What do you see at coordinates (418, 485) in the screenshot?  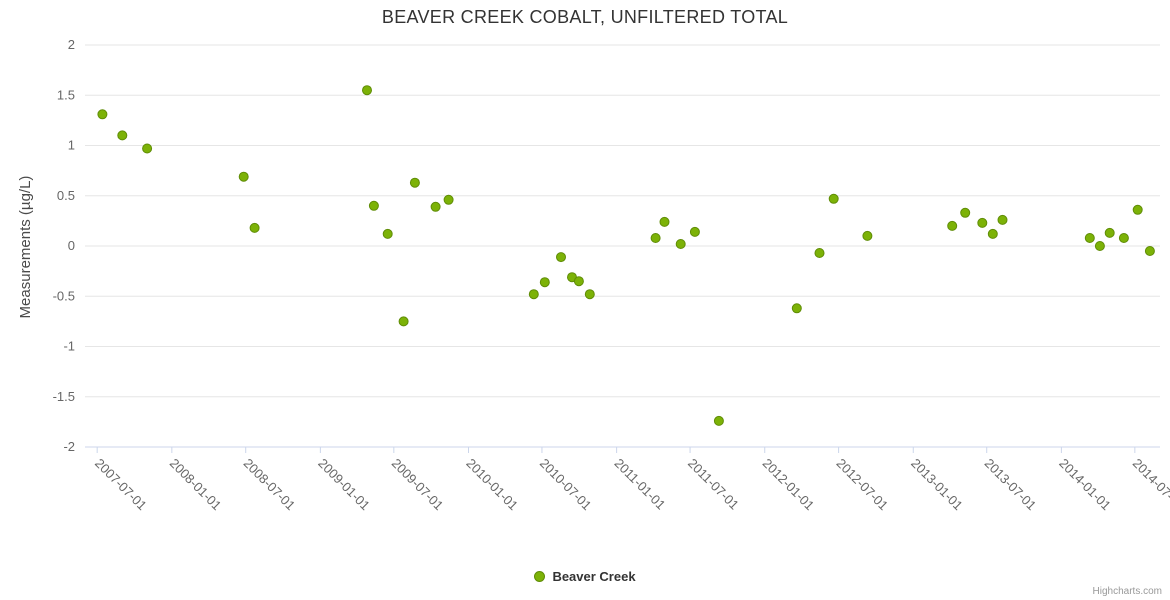 I see `x-axis-label: 2009-07-01` at bounding box center [418, 485].